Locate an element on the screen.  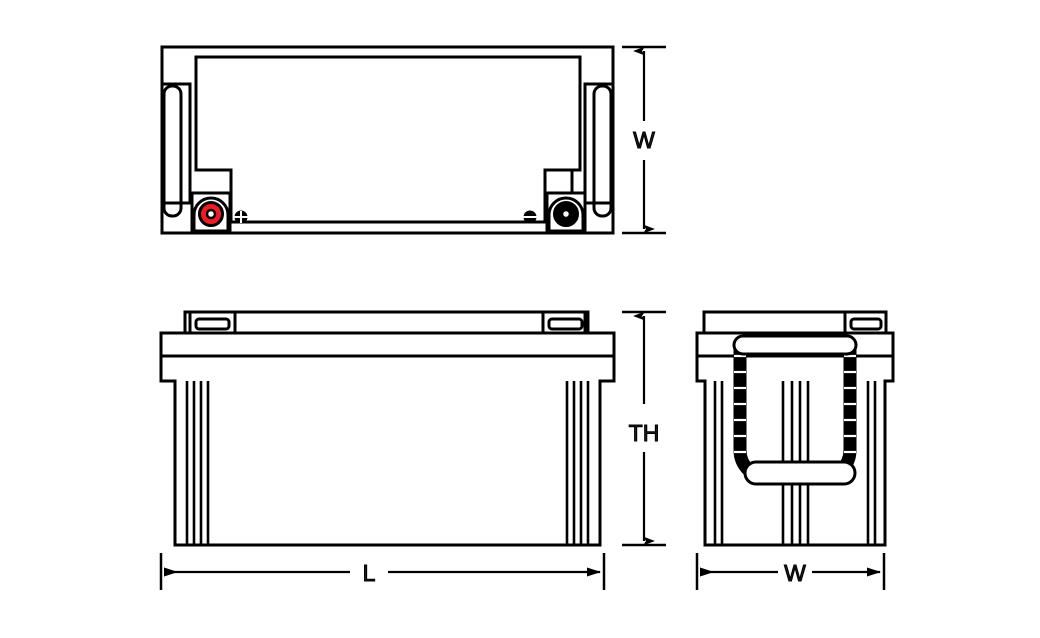
positive-terminal-bore is located at coordinates (211, 214).